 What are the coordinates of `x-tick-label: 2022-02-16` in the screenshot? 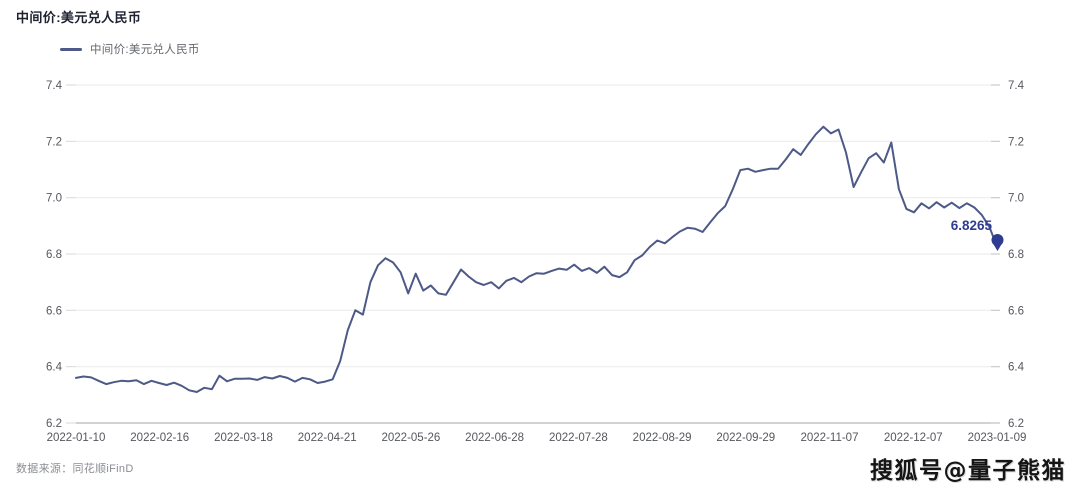 It's located at (159, 438).